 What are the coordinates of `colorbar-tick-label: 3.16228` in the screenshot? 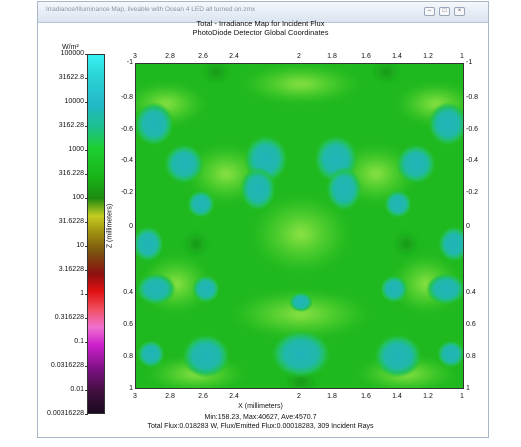 It's located at (51, 270).